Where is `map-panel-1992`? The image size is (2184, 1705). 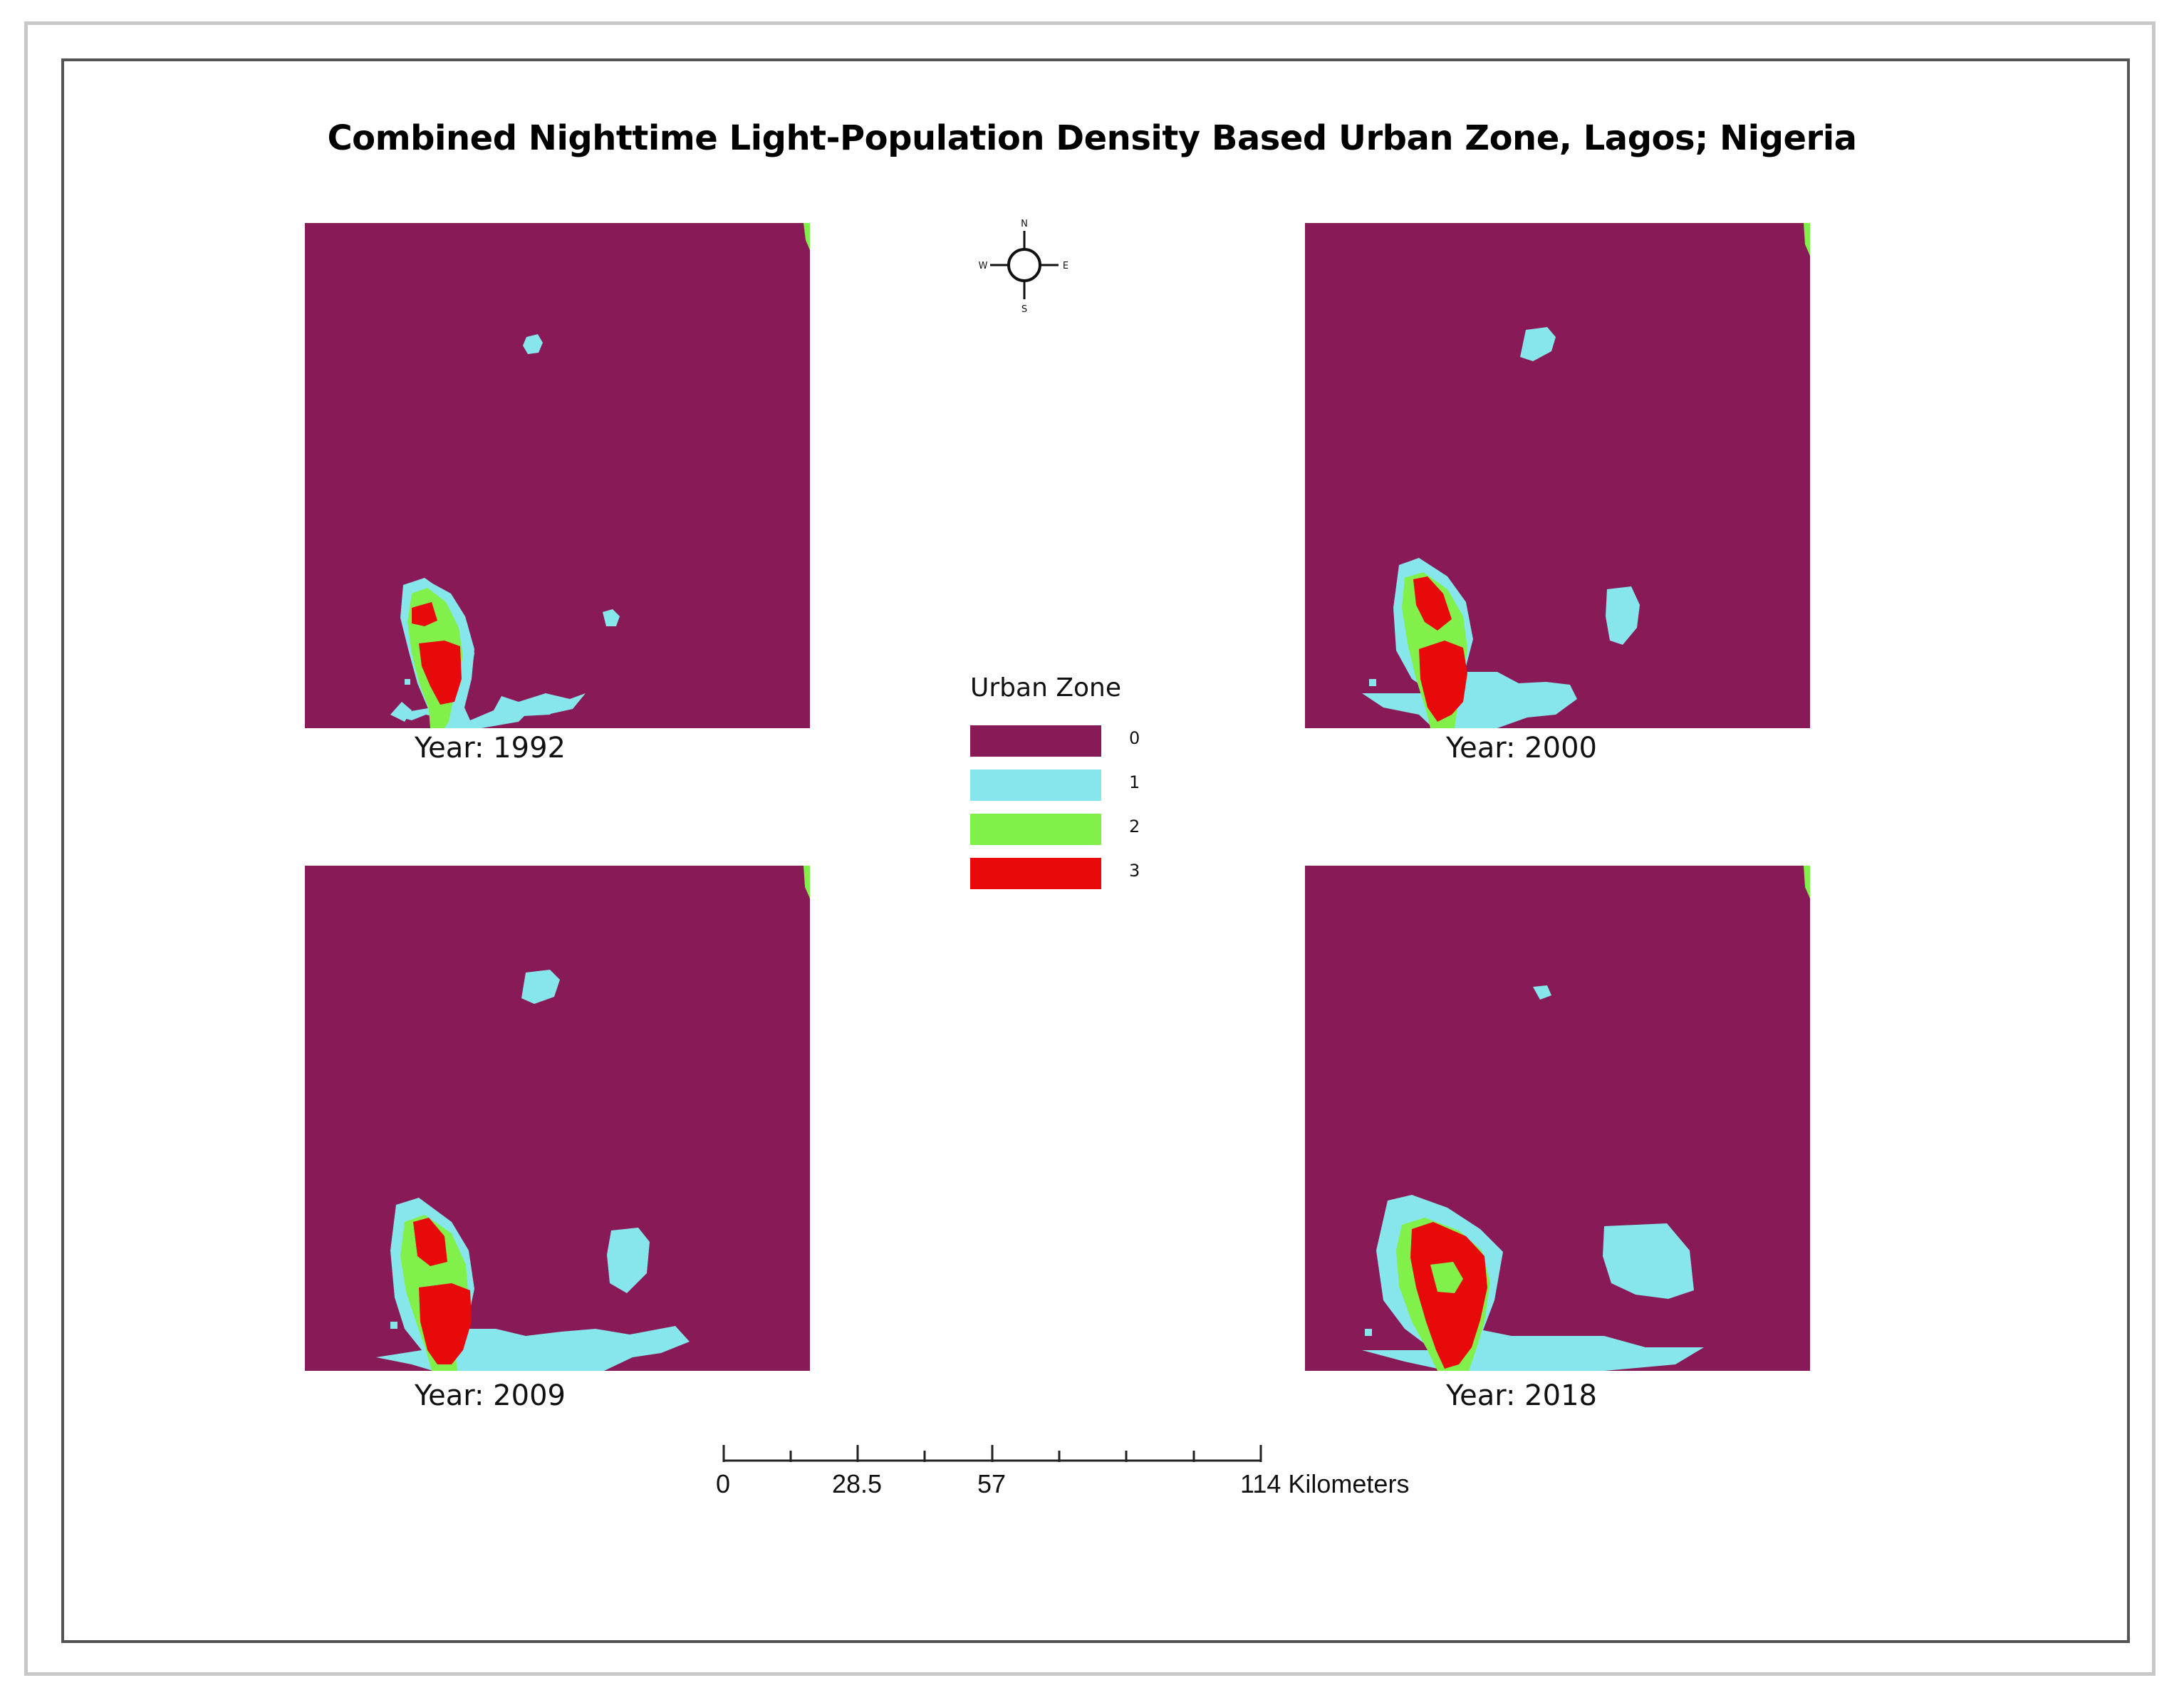
map-panel-1992 is located at coordinates (557, 475).